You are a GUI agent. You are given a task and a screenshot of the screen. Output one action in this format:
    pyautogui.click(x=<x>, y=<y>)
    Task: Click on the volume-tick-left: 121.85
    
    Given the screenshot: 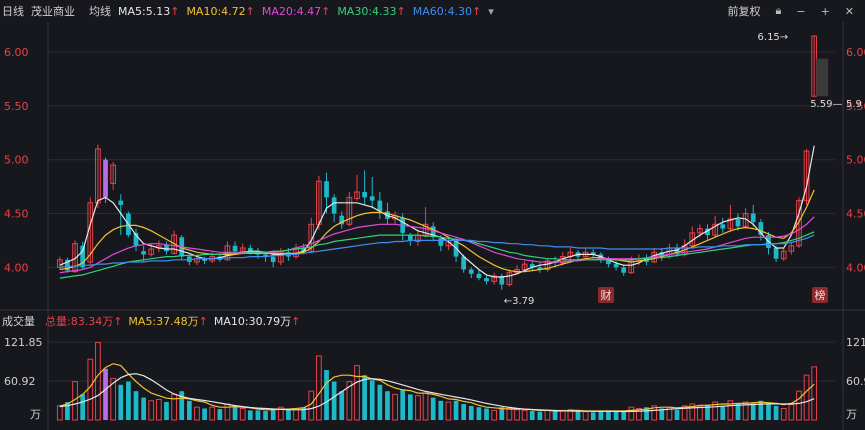 What is the action you would take?
    pyautogui.click(x=23, y=342)
    